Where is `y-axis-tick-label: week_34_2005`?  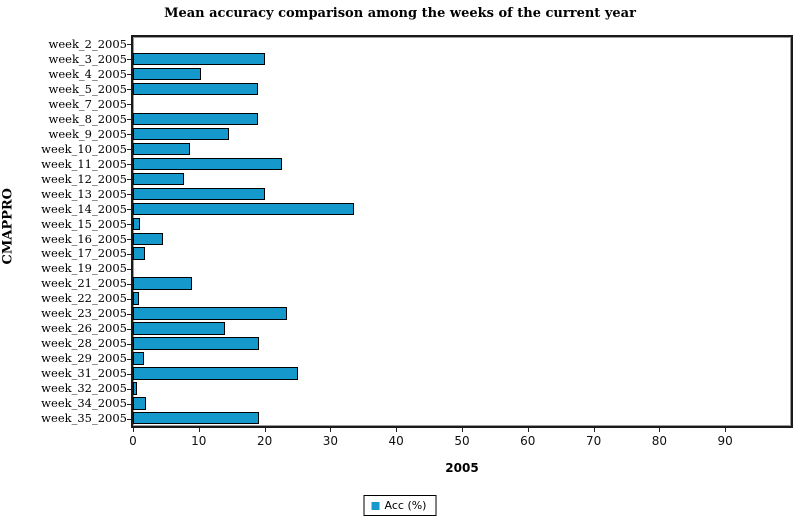 y-axis-tick-label: week_34_2005 is located at coordinates (84, 403).